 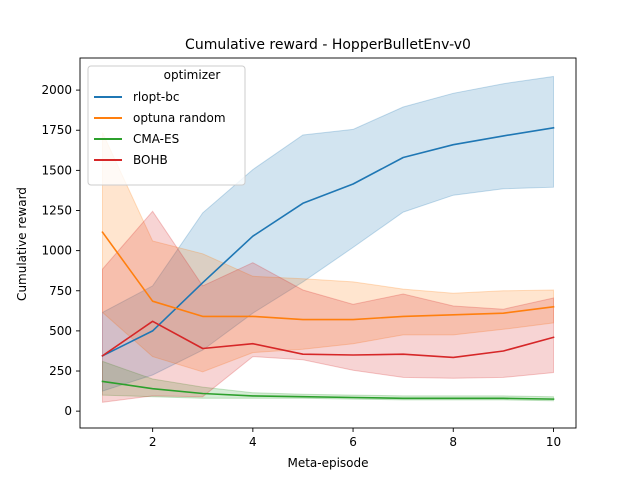 I want to click on y-tick-label-8: 2000, so click(x=56, y=90).